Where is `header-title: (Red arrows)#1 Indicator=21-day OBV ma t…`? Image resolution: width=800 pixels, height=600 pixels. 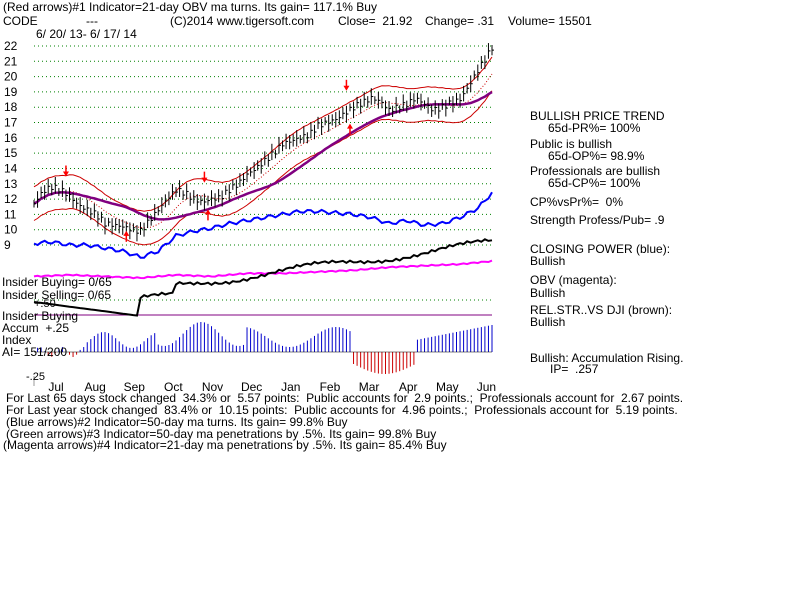 header-title: (Red arrows)#1 Indicator=21-day OBV ma t… is located at coordinates (190, 7).